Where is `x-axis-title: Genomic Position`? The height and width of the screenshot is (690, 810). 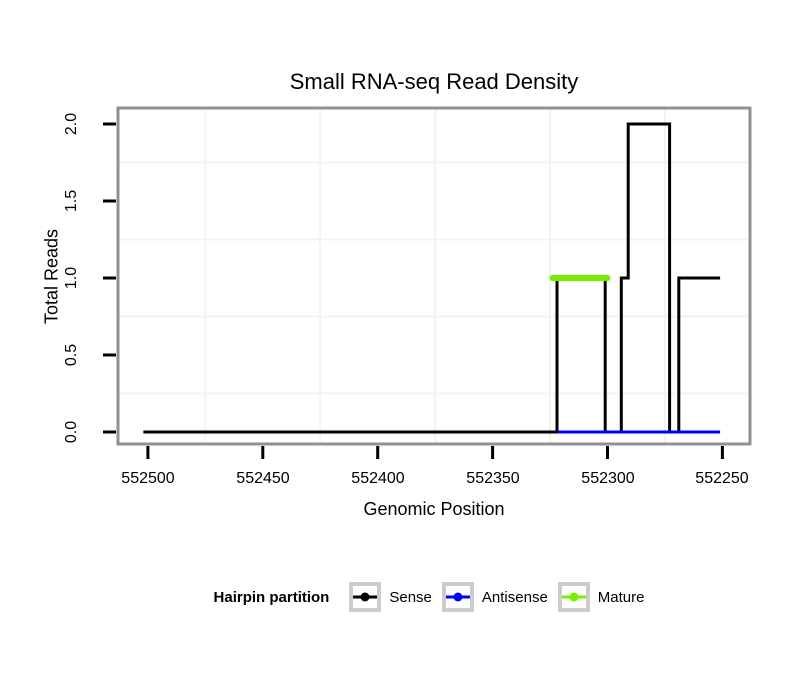 x-axis-title: Genomic Position is located at coordinates (434, 509).